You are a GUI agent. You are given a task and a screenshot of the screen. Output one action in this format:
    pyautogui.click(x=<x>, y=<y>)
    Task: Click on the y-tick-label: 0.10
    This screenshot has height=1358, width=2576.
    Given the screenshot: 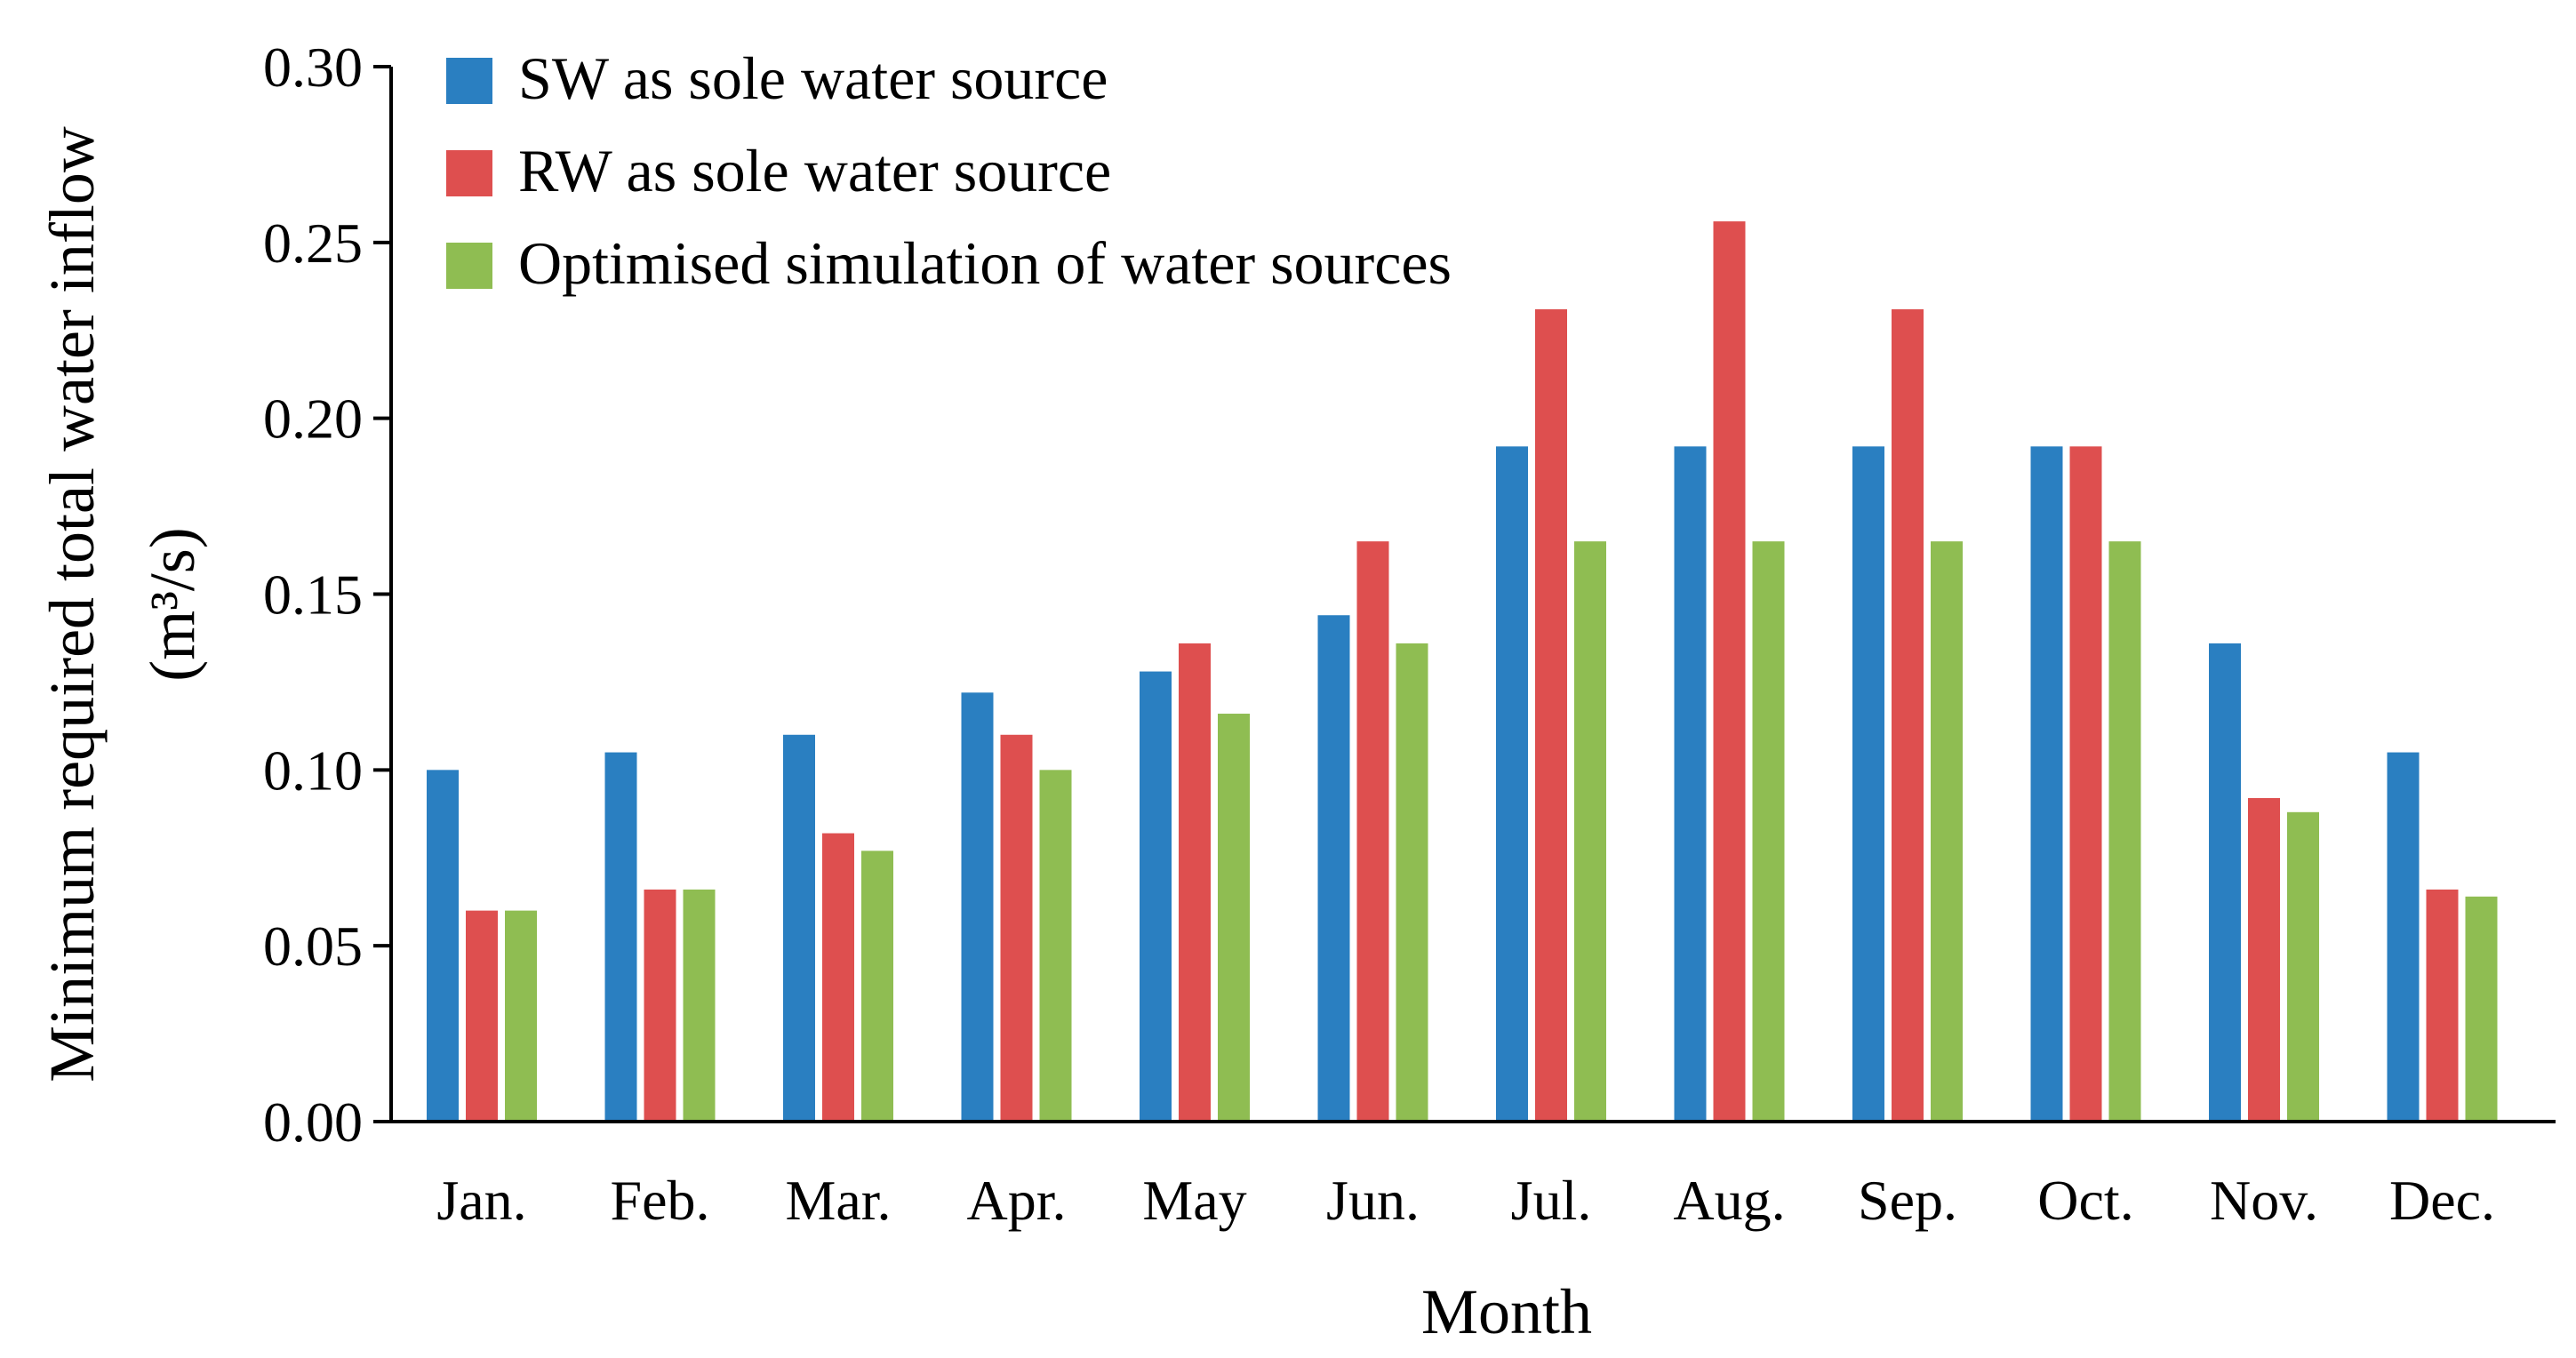 What is the action you would take?
    pyautogui.click(x=313, y=770)
    